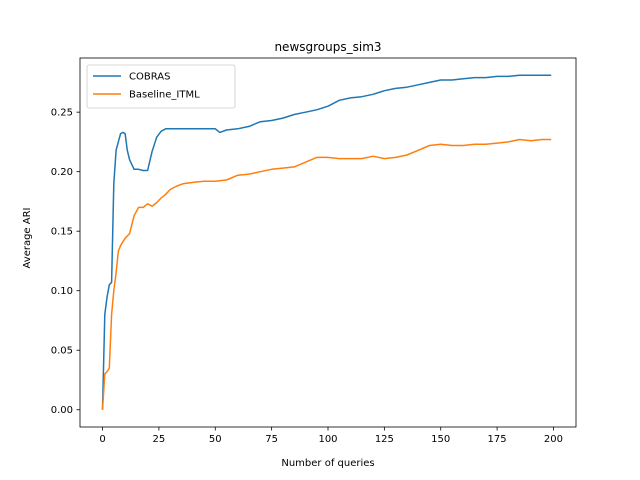 The image size is (640, 480). What do you see at coordinates (102, 439) in the screenshot?
I see `x-tick-label-0: 0` at bounding box center [102, 439].